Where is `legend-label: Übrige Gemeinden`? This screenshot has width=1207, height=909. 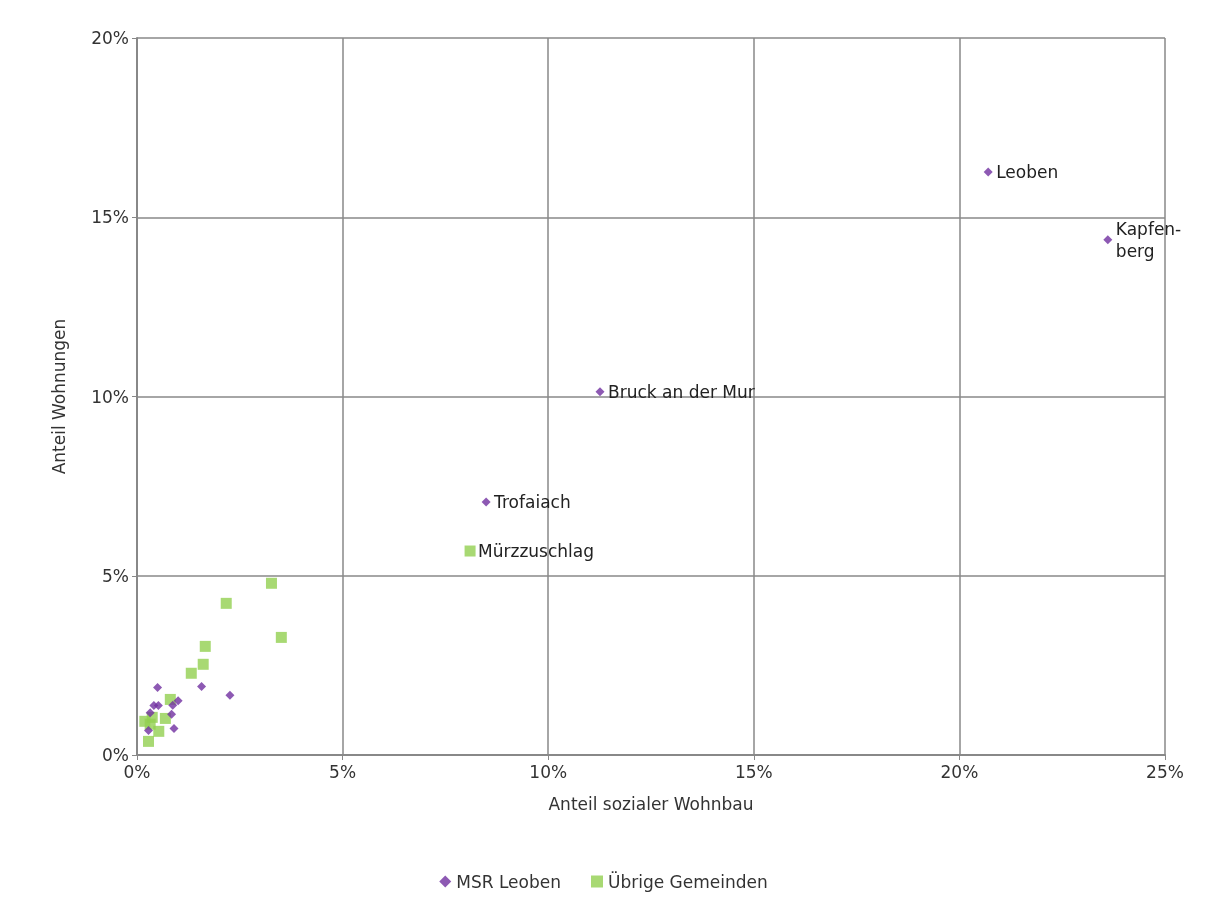 legend-label: Übrige Gemeinden is located at coordinates (687, 881).